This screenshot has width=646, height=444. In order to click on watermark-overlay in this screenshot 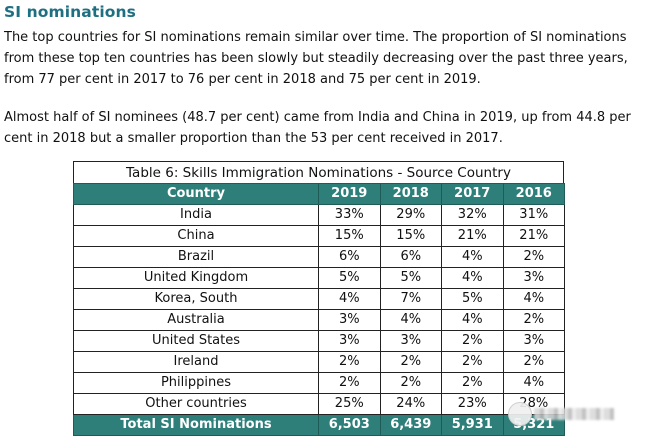, I will do `click(568, 416)`.